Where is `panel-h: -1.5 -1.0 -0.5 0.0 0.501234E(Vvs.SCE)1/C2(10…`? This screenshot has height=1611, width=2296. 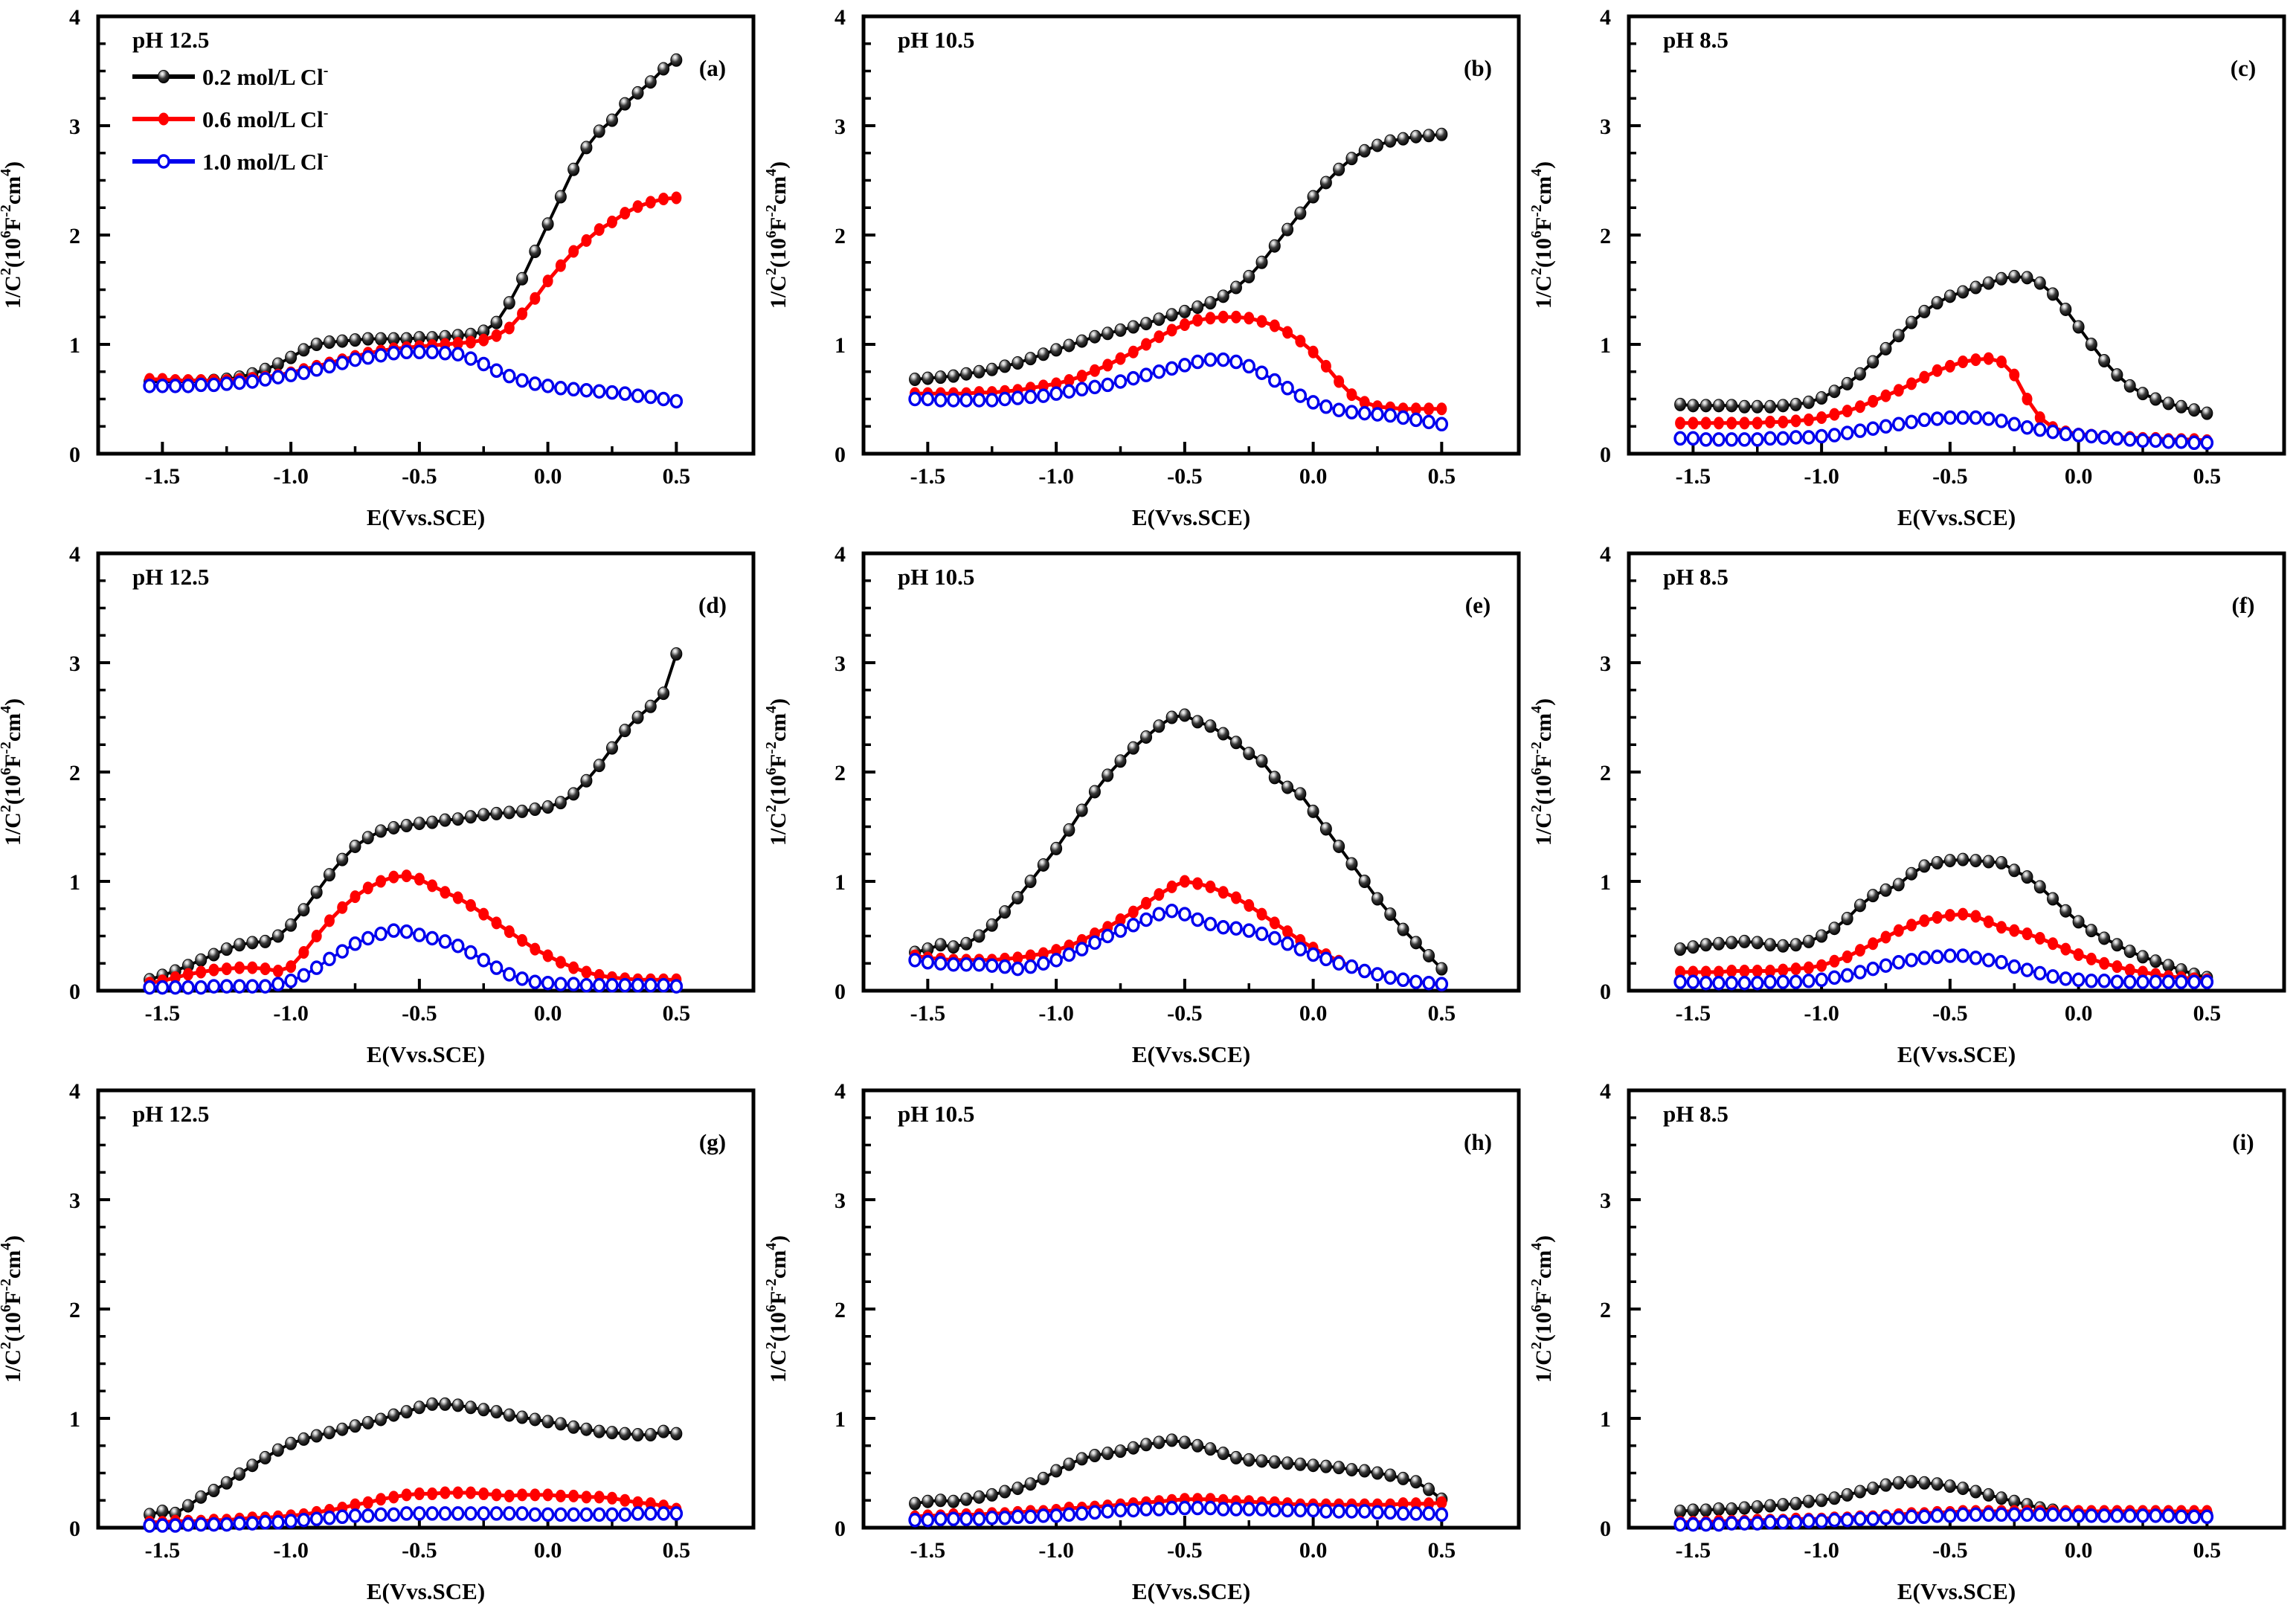 panel-h: -1.5 -1.0 -0.5 0.0 0.501234E(Vvs.SCE)1/C2(10… is located at coordinates (1142, 1341).